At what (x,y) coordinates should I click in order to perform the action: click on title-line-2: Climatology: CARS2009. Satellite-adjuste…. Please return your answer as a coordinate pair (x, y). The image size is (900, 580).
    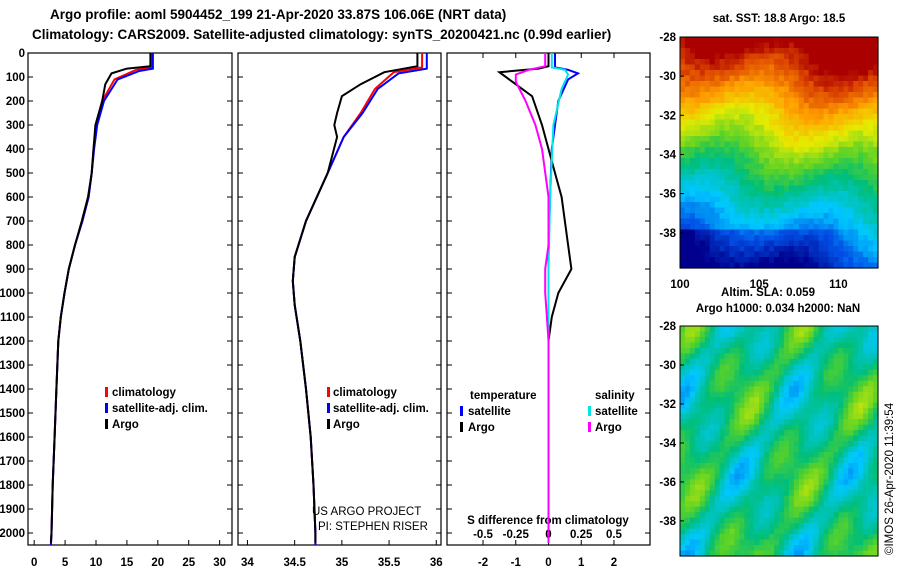
    Looking at the image, I should click on (322, 34).